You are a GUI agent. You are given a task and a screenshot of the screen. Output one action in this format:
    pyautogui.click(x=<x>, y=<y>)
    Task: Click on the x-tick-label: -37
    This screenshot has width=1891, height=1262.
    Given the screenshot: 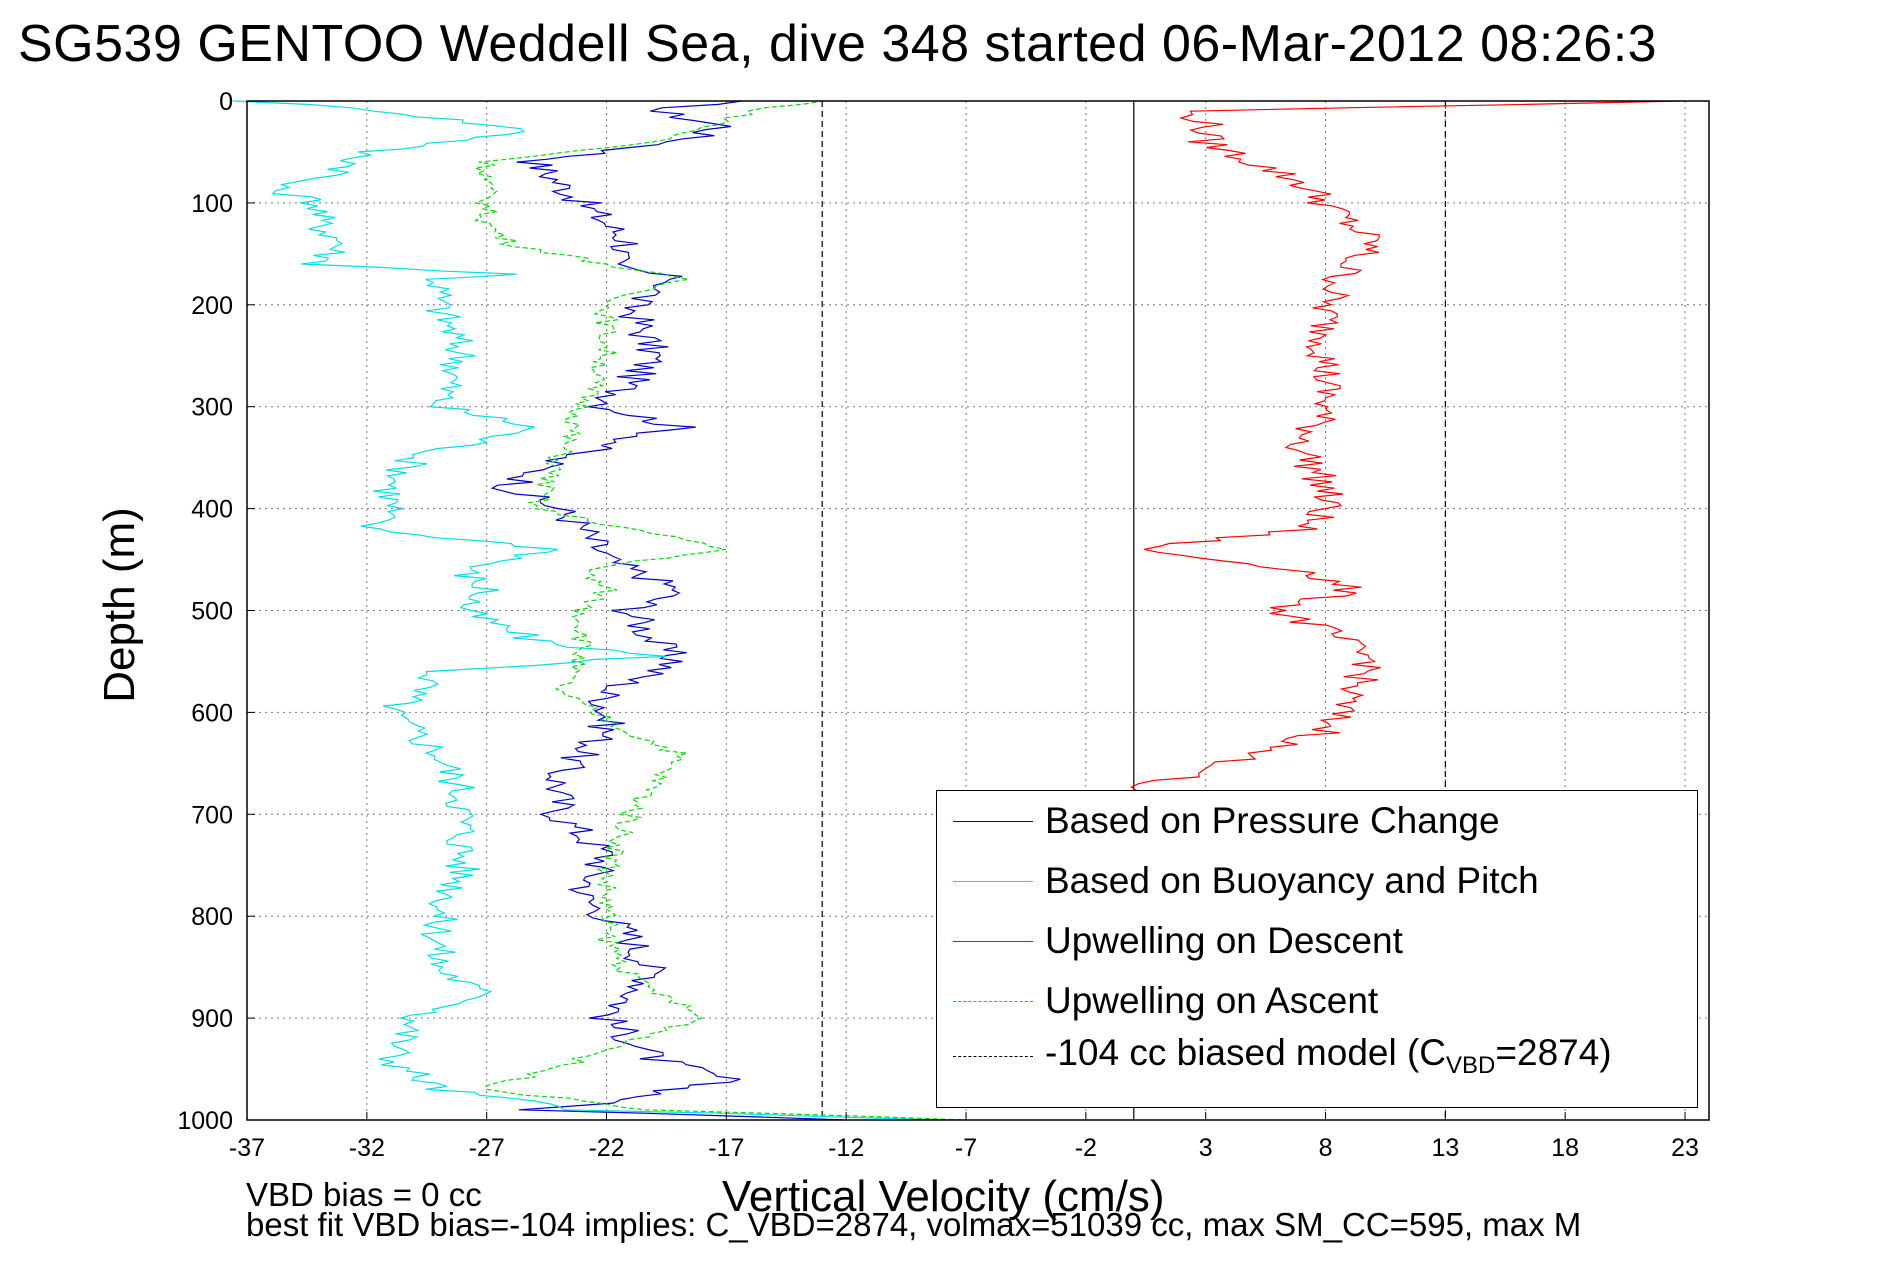 What is the action you would take?
    pyautogui.click(x=247, y=1148)
    